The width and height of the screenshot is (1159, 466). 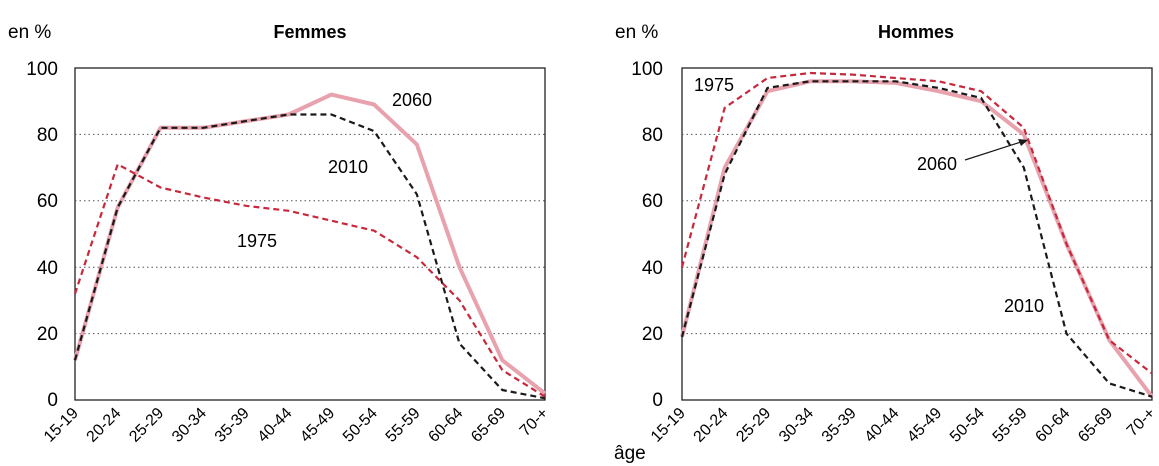 I want to click on series-label-arrow, so click(x=994, y=150).